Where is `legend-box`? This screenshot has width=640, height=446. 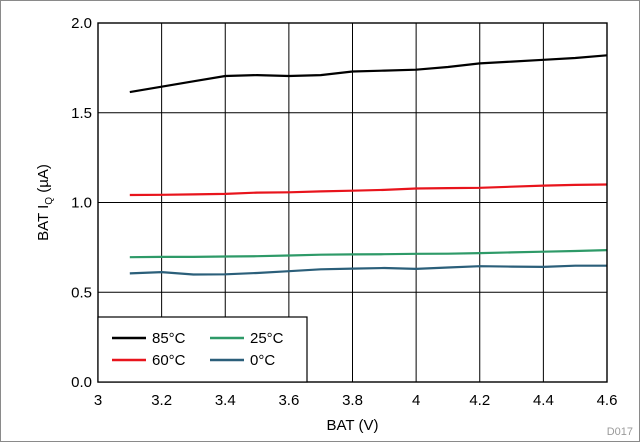 legend-box is located at coordinates (202, 349).